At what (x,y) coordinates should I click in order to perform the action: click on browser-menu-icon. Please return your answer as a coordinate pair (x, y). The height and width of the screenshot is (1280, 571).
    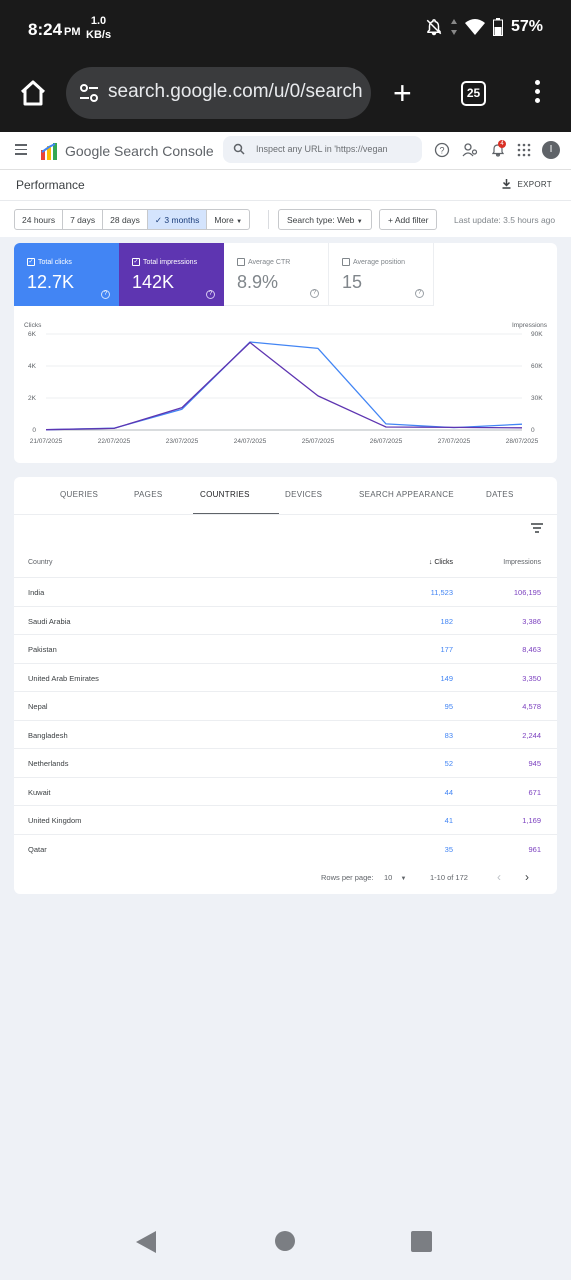
    Looking at the image, I should click on (537, 93).